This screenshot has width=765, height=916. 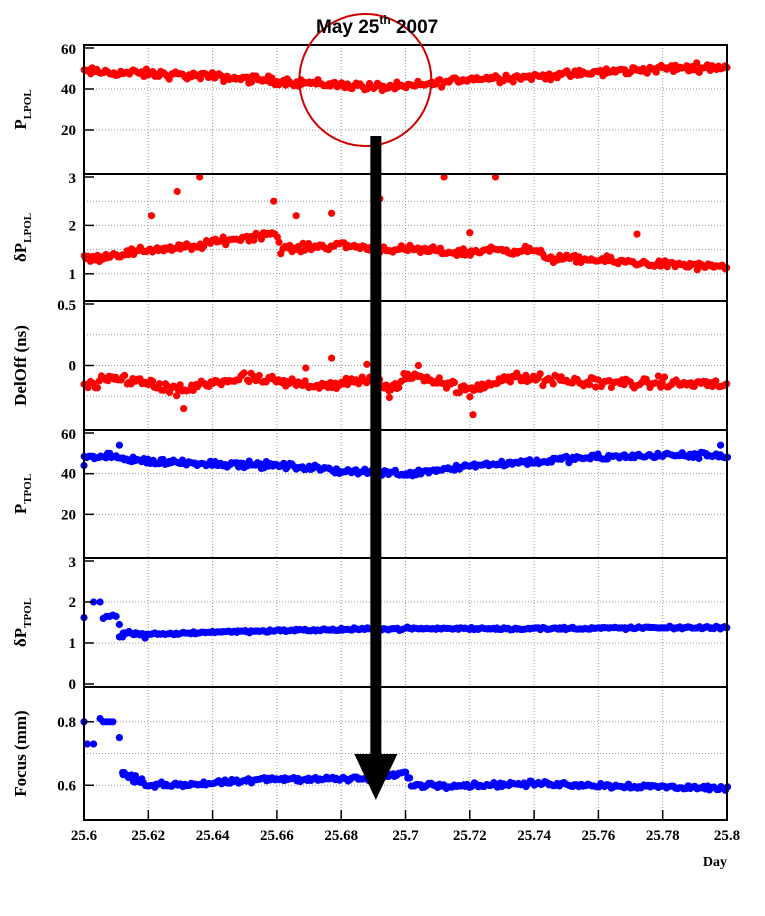 I want to click on y-axis-label-subscript: TPOL, so click(x=28, y=489).